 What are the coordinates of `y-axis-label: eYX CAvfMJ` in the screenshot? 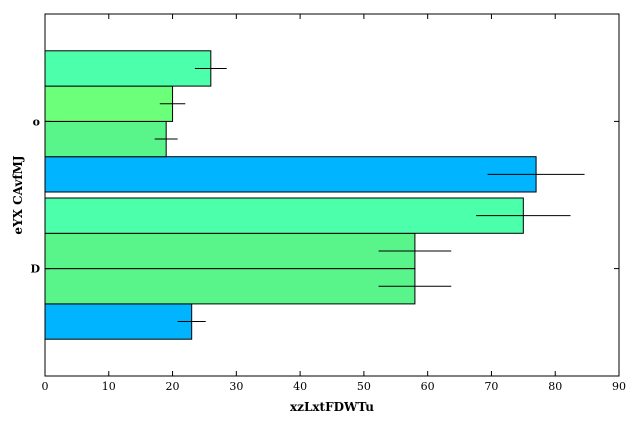 It's located at (18, 194).